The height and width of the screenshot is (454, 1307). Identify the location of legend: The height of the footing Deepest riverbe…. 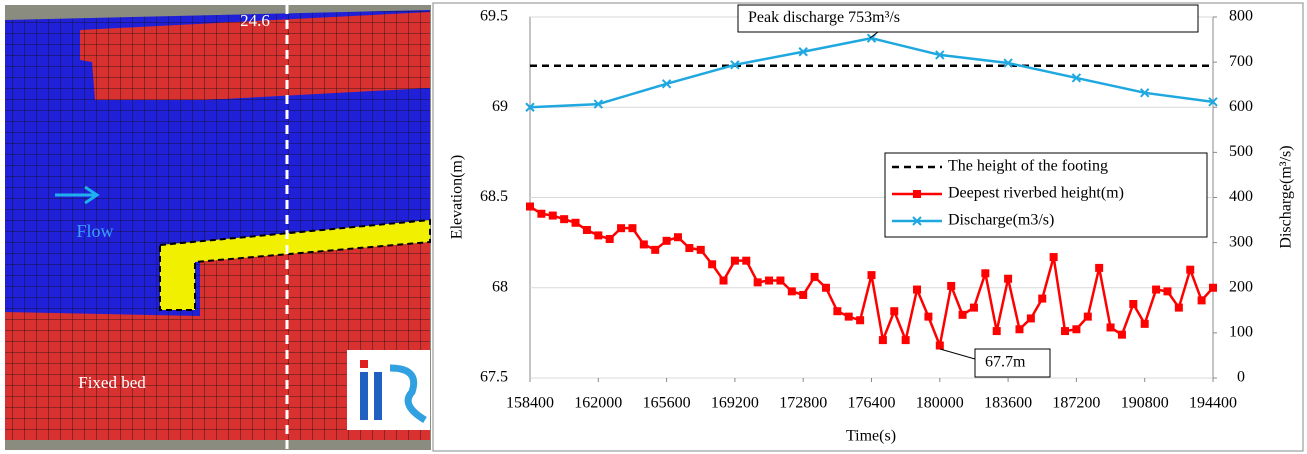
(1046, 195).